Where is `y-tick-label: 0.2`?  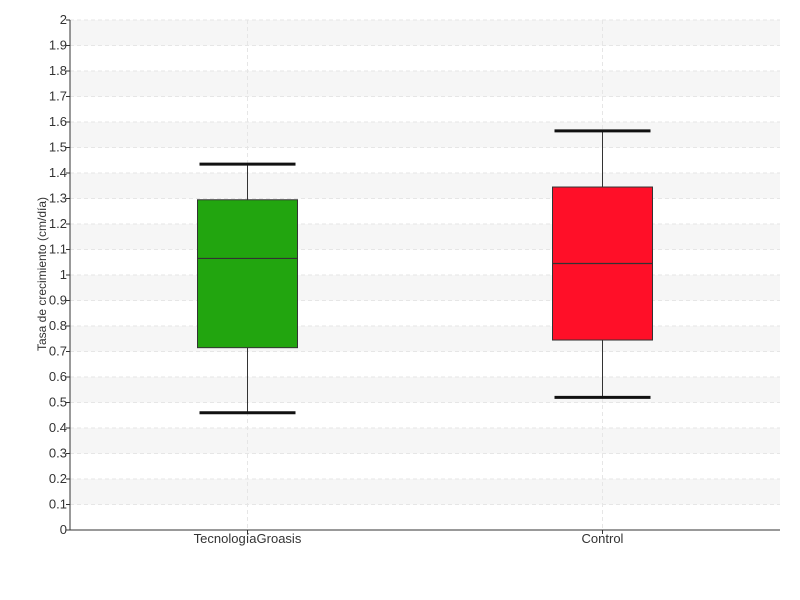
y-tick-label: 0.2 is located at coordinates (58, 478).